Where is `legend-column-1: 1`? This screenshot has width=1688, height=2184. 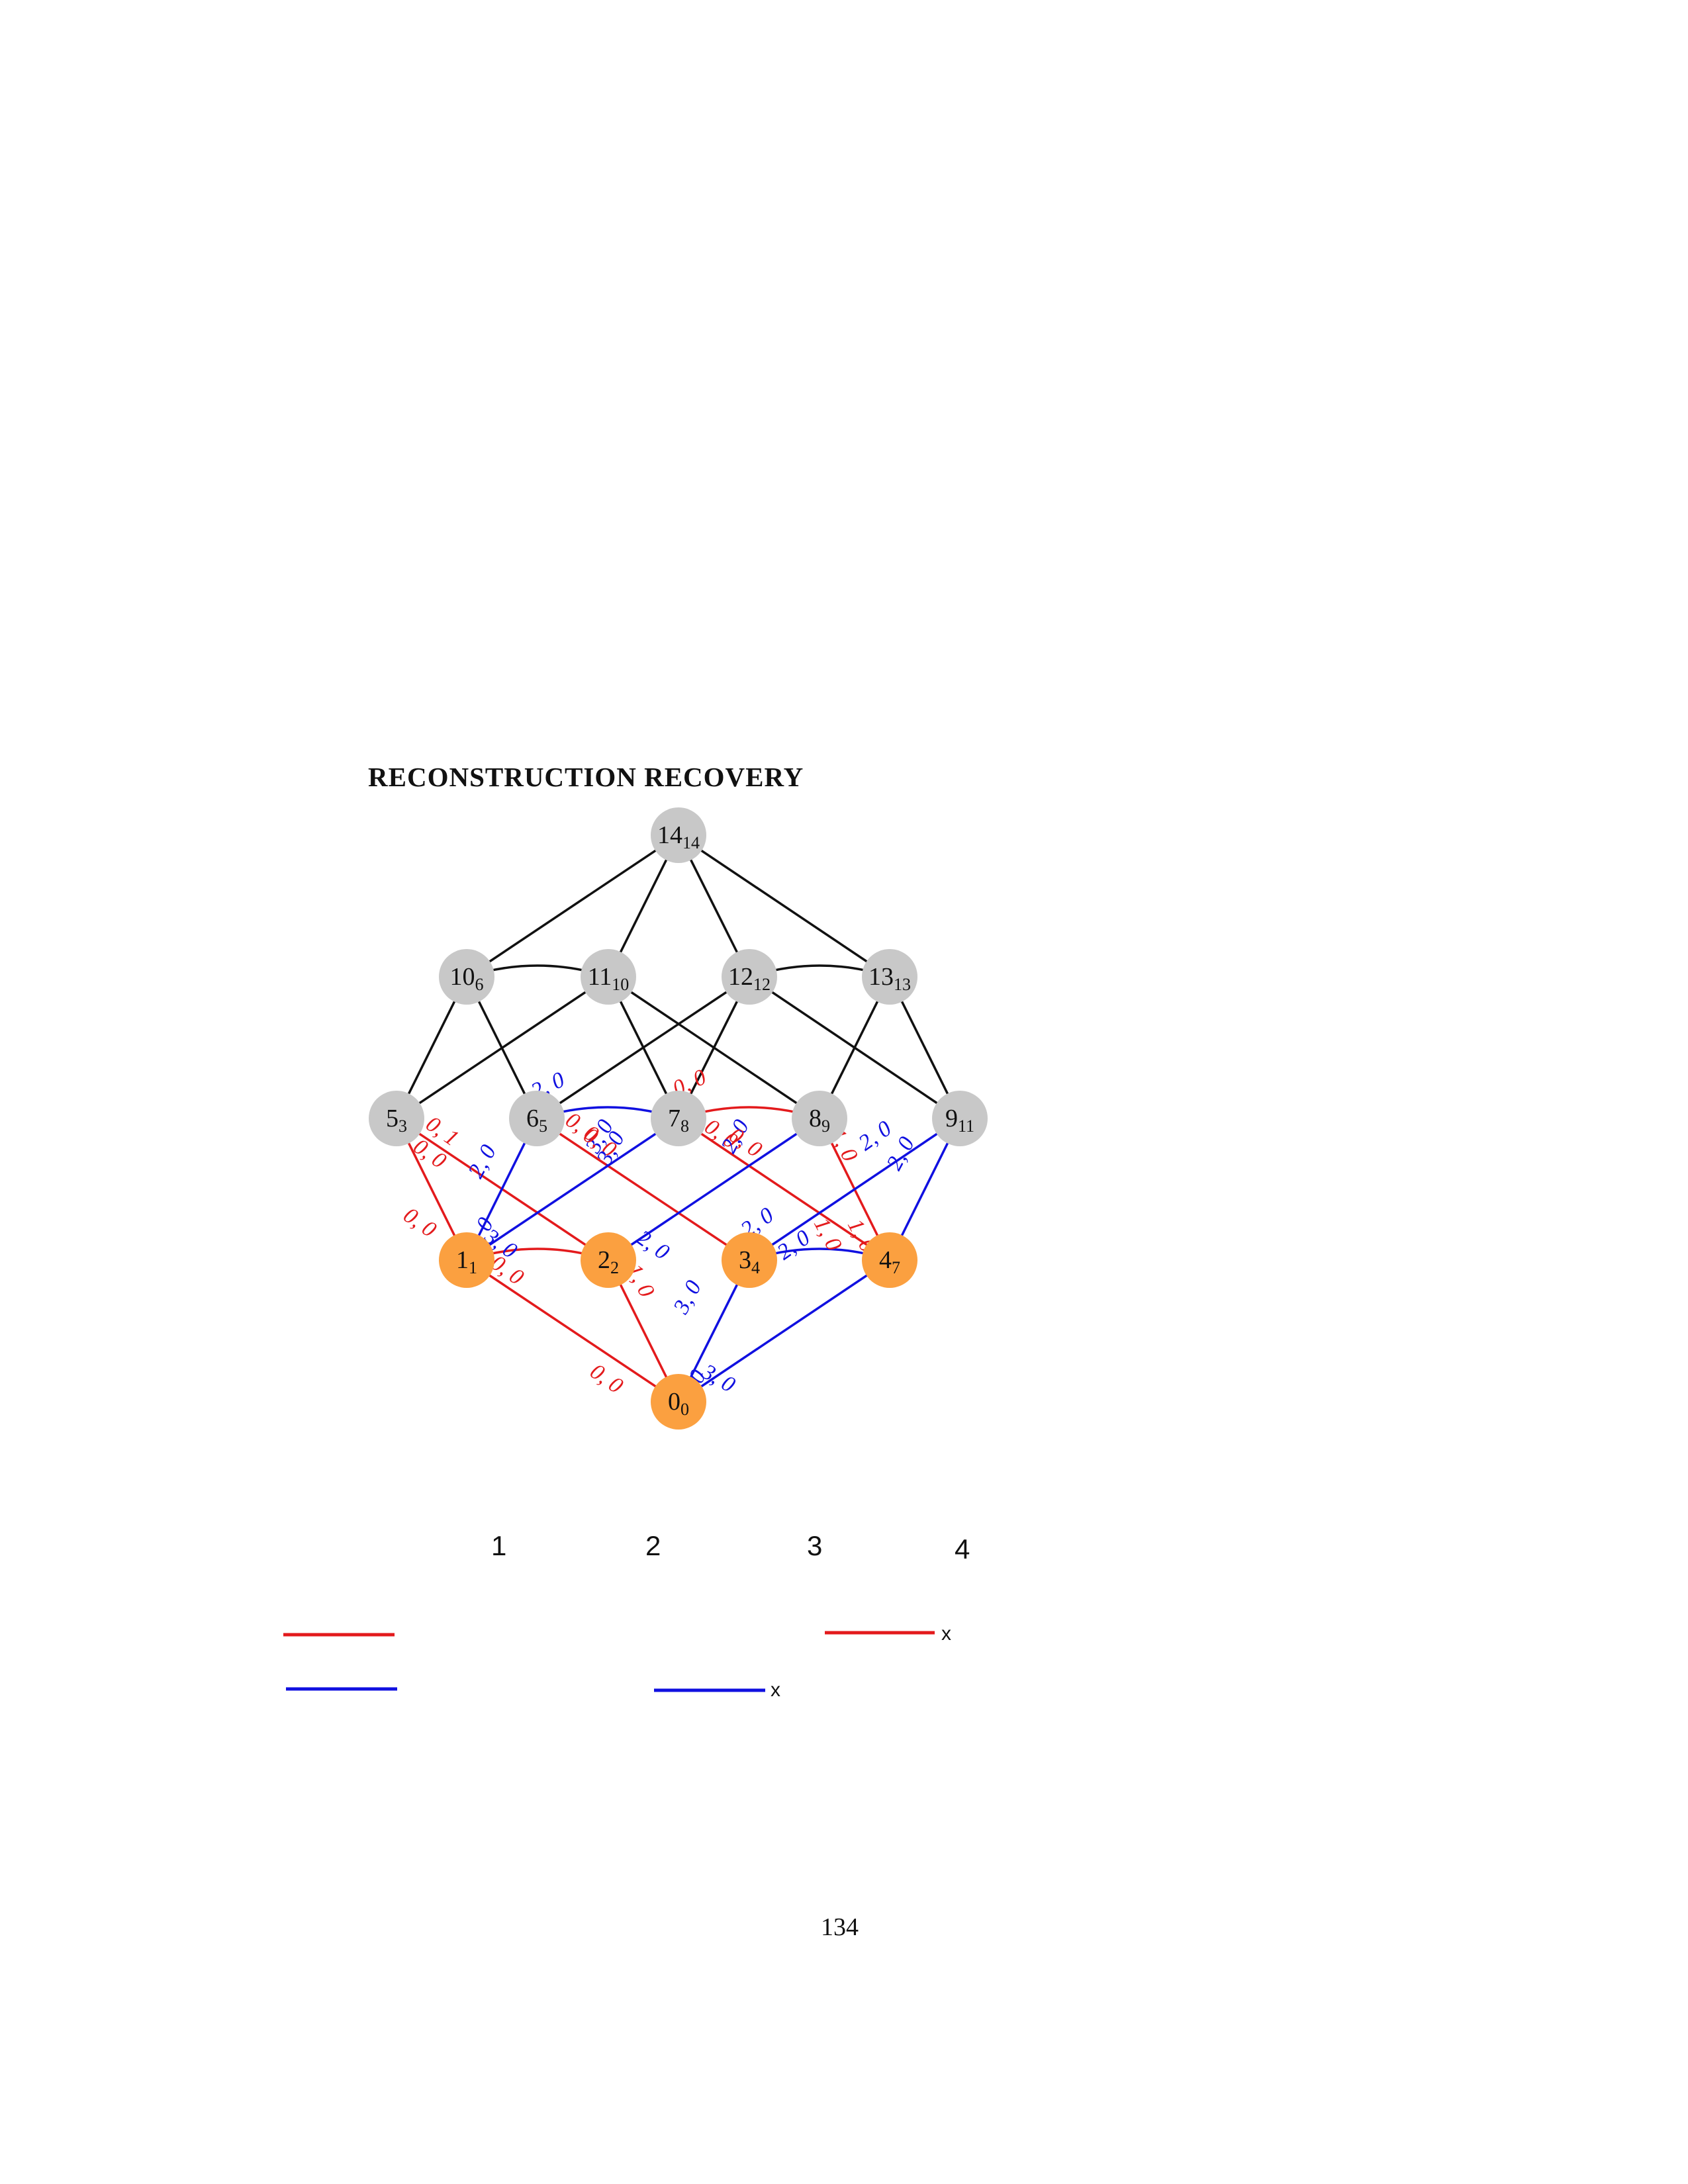
legend-column-1: 1 is located at coordinates (498, 1545).